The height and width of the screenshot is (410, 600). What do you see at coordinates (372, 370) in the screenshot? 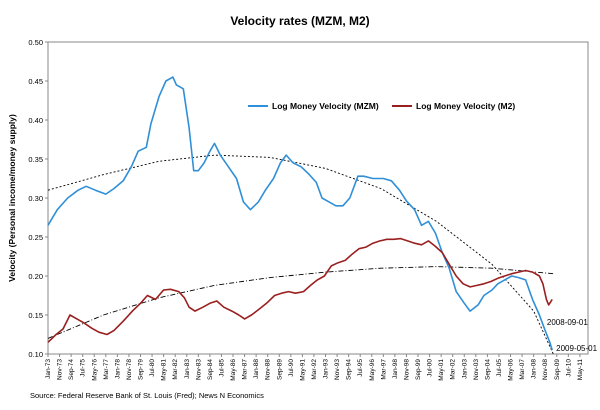
I see `x-tick-label: May-96` at bounding box center [372, 370].